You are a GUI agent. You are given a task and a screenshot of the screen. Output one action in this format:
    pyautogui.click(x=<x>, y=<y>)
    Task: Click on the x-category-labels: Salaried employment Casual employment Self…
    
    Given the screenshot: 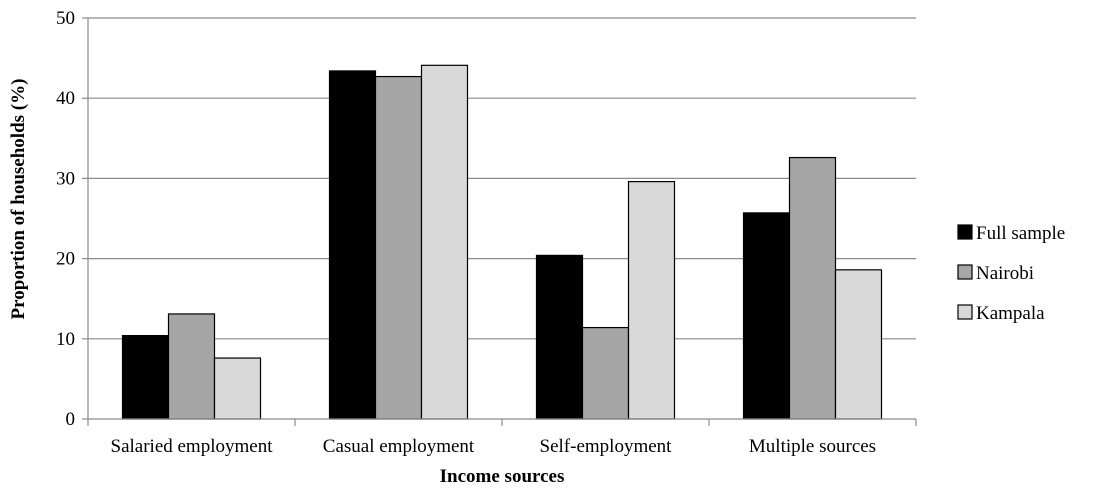 What is the action you would take?
    pyautogui.click(x=494, y=446)
    